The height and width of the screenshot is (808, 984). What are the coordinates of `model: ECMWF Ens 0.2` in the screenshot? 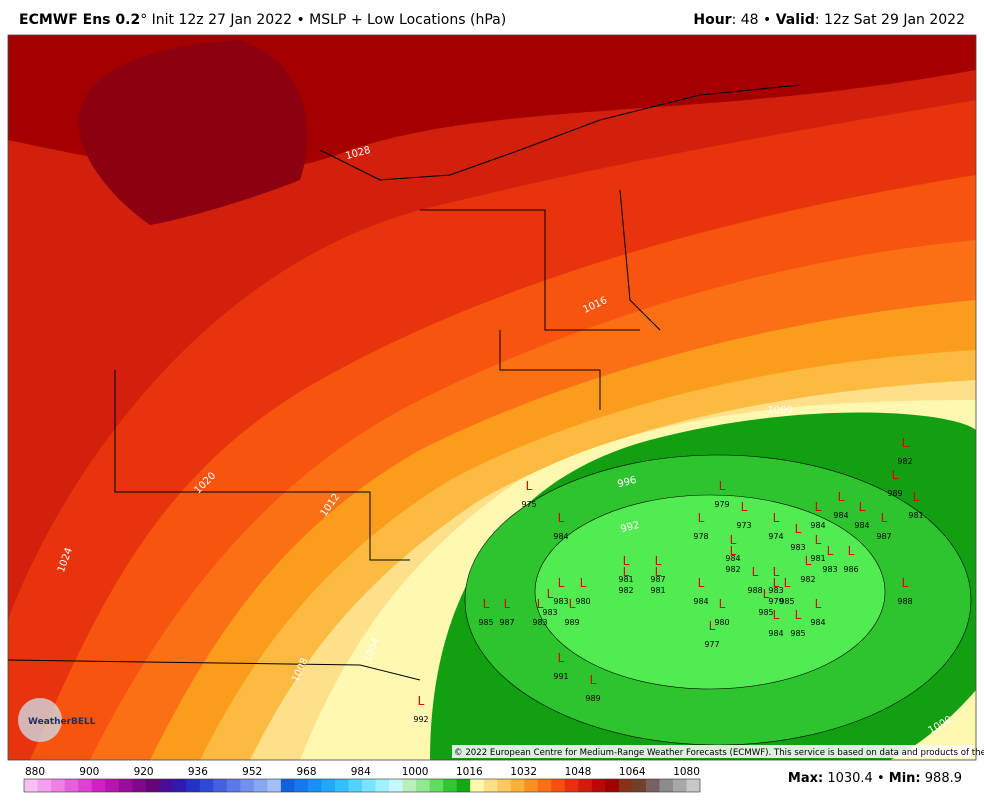 It's located at (80, 20).